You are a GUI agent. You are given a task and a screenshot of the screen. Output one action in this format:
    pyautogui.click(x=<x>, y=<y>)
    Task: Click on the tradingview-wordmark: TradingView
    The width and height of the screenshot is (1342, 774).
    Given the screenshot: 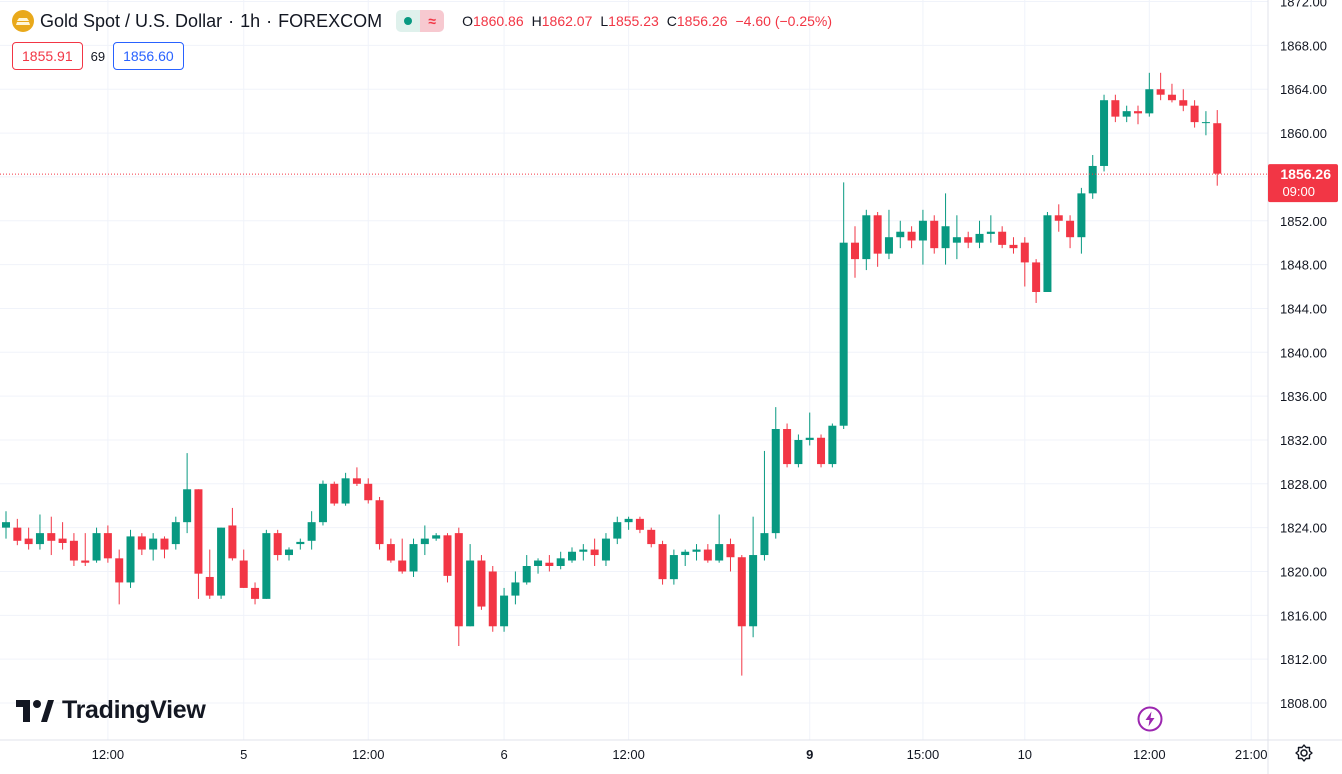 What is the action you would take?
    pyautogui.click(x=134, y=710)
    